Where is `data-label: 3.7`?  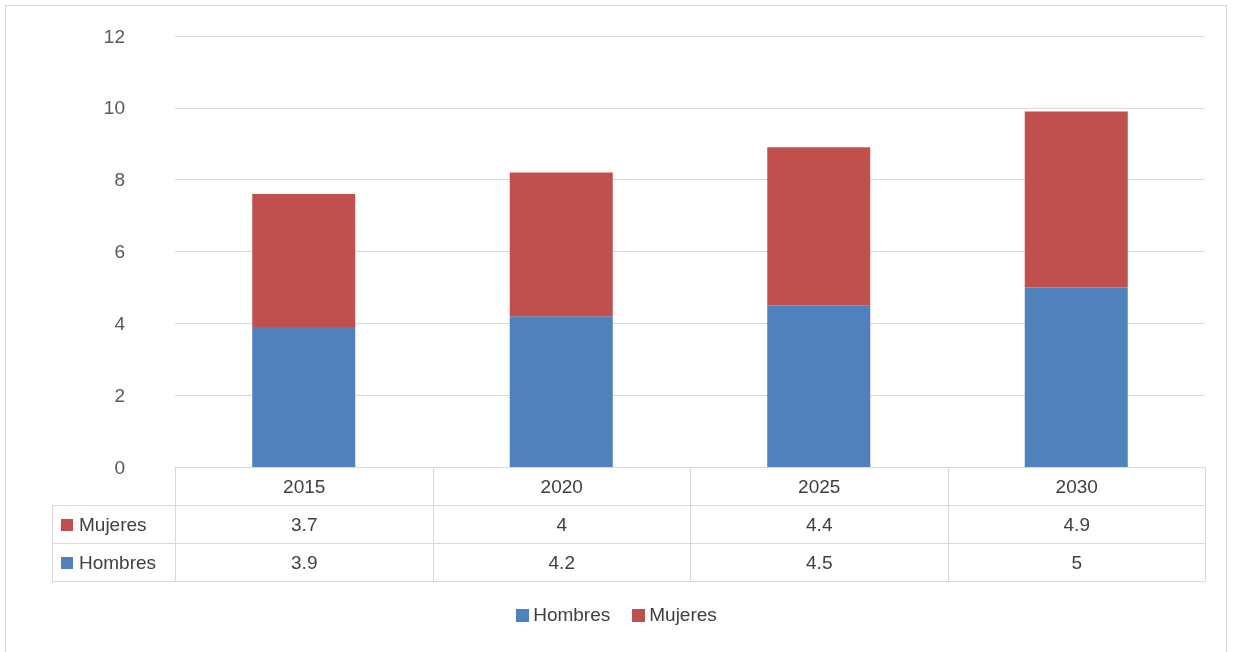 data-label: 3.7 is located at coordinates (304, 524).